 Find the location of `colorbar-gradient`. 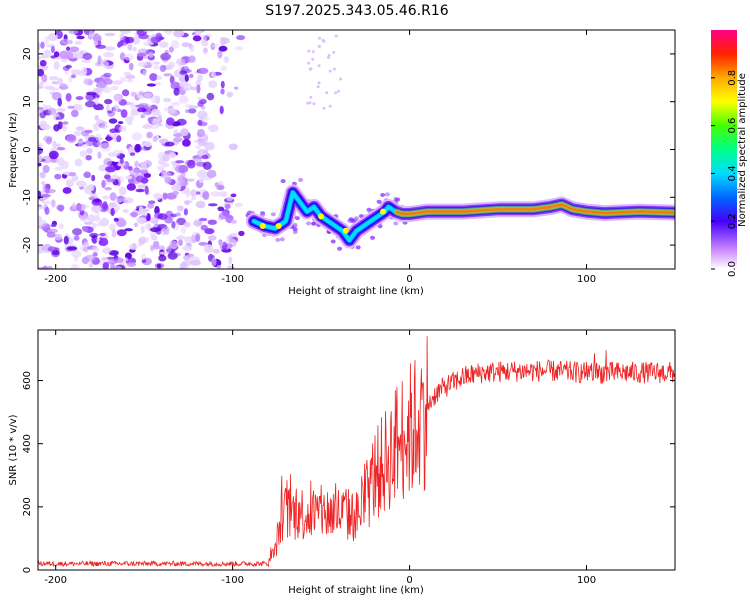

colorbar-gradient is located at coordinates (724, 149).